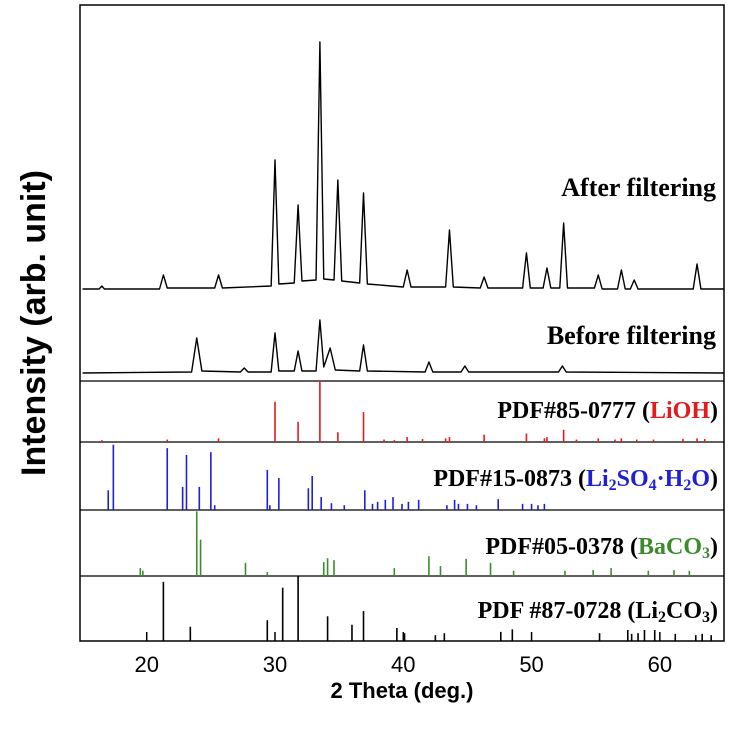 Image resolution: width=746 pixels, height=737 pixels. I want to click on label-part: PDF#85-0777 (, so click(573, 411).